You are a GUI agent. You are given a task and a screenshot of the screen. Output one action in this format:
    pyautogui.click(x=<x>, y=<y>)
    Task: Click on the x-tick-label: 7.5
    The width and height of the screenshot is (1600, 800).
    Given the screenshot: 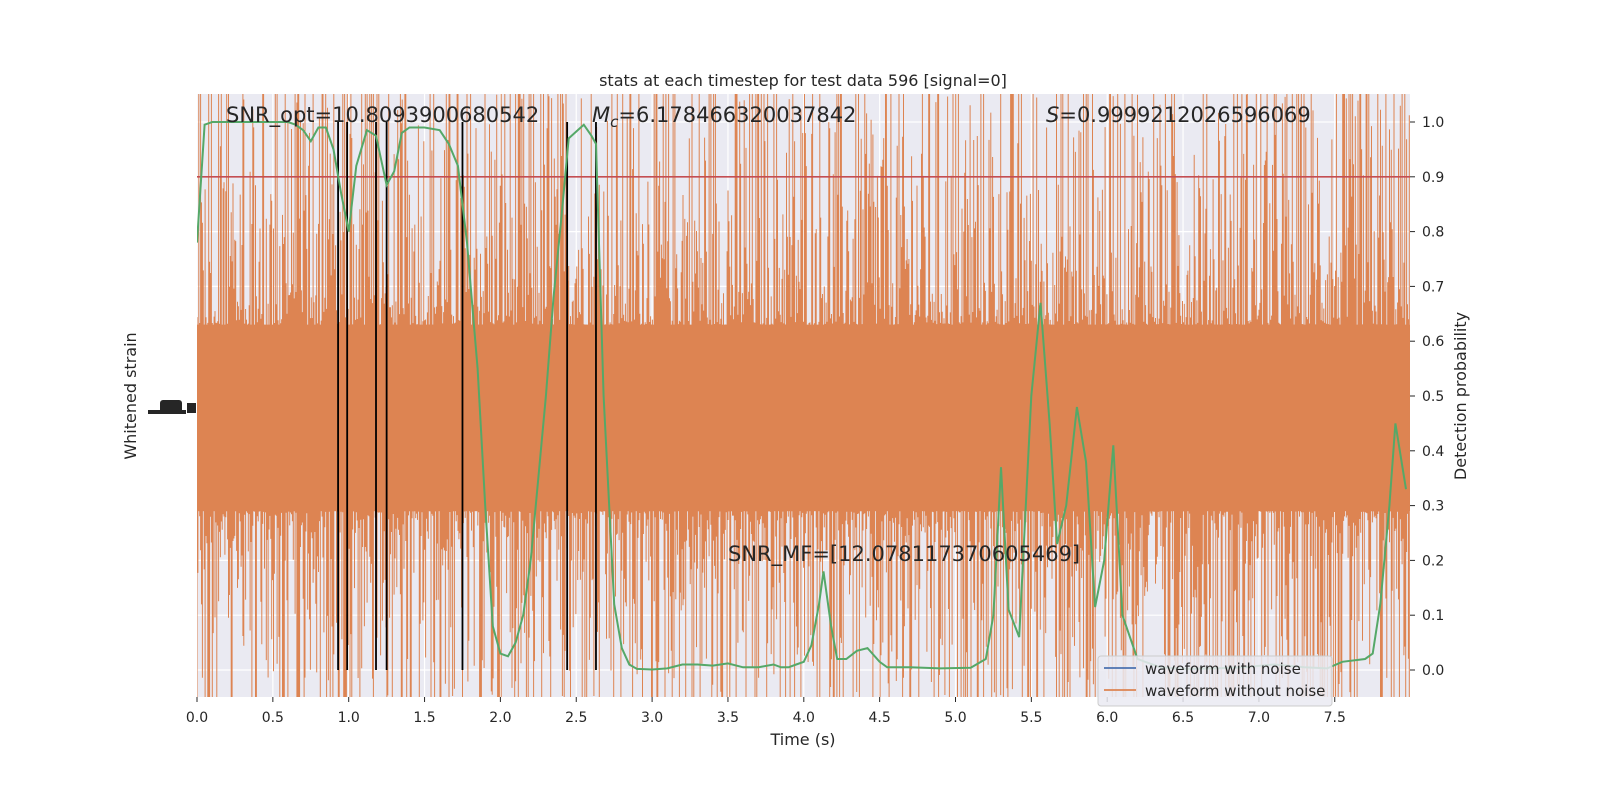 What is the action you would take?
    pyautogui.click(x=1335, y=718)
    